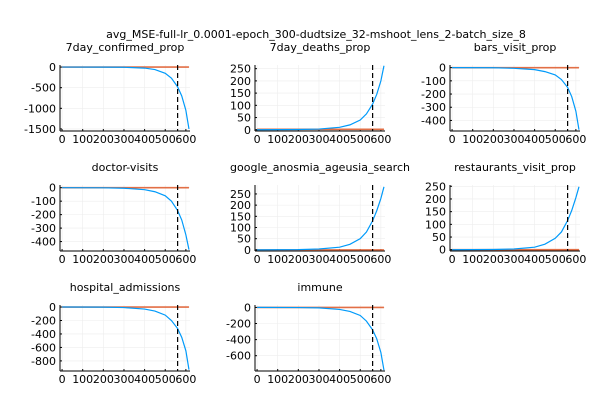 The image size is (600, 404). What do you see at coordinates (43, 361) in the screenshot?
I see `y-tick-label: -800` at bounding box center [43, 361].